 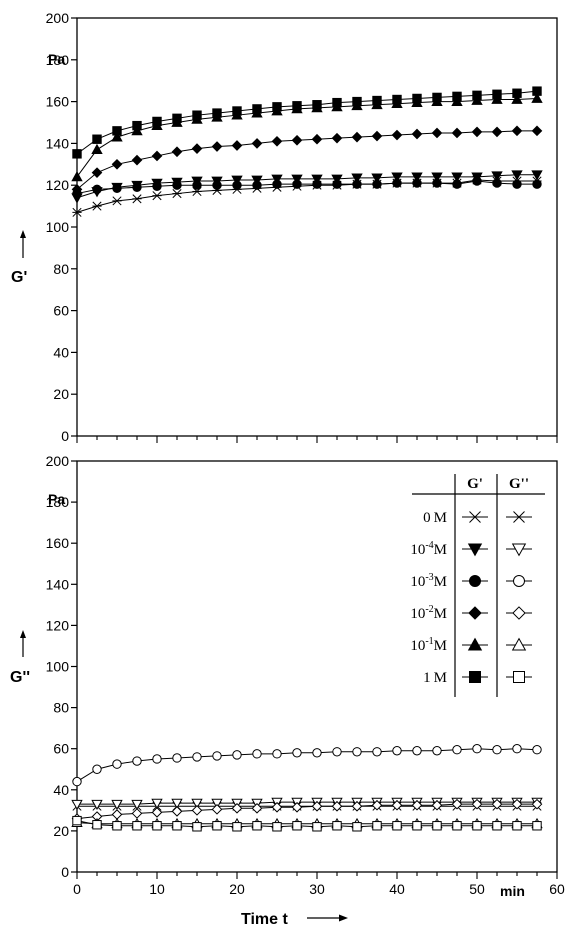 What do you see at coordinates (77, 889) in the screenshot?
I see `bottom-x-tick-label: 0` at bounding box center [77, 889].